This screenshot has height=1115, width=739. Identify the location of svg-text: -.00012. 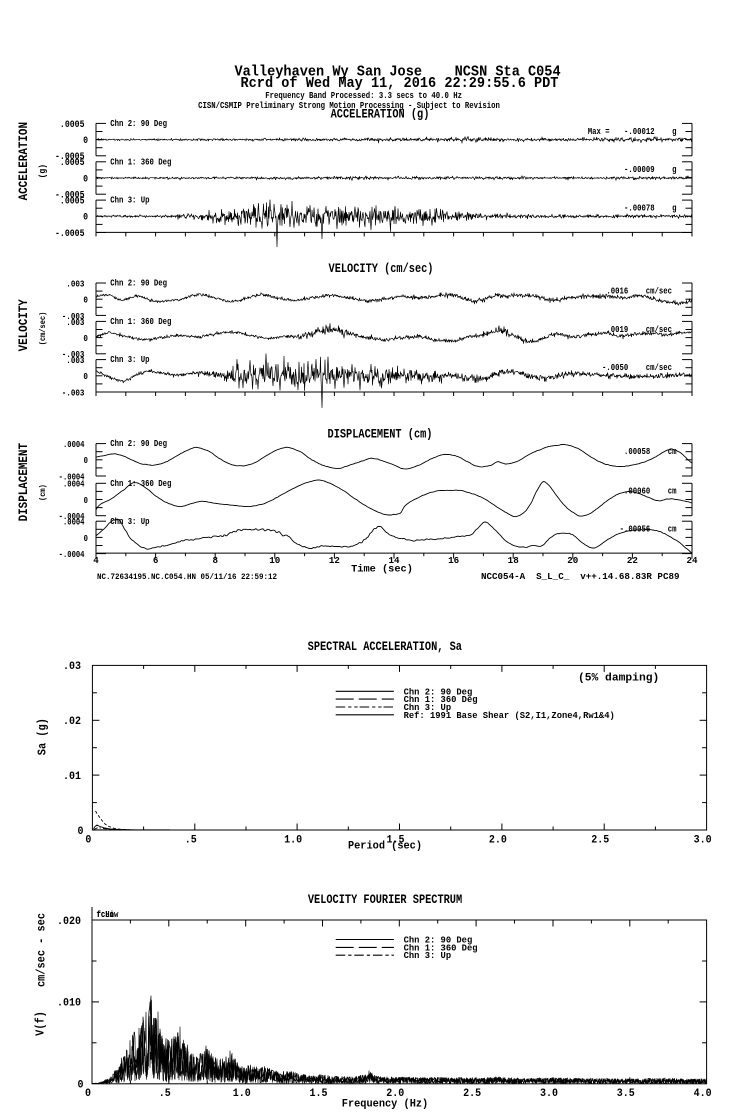
(639, 132).